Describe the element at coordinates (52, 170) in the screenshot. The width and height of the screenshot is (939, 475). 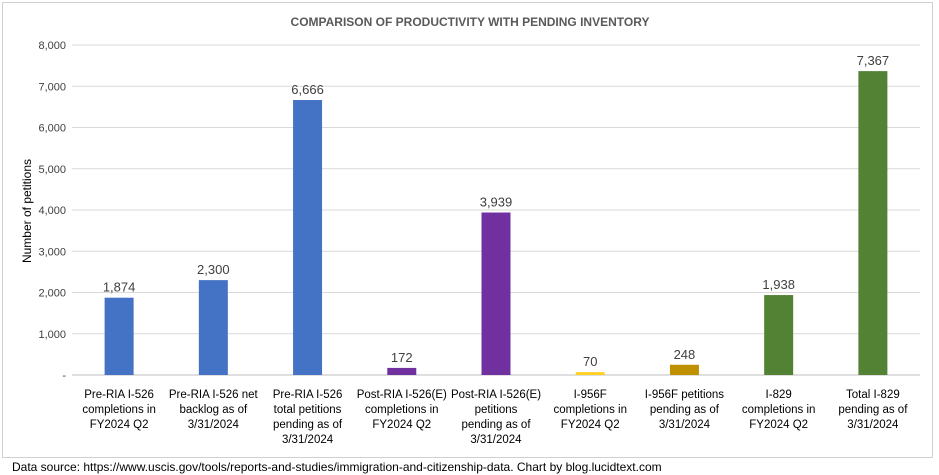
I see `y-tick-label: 5,000` at that location.